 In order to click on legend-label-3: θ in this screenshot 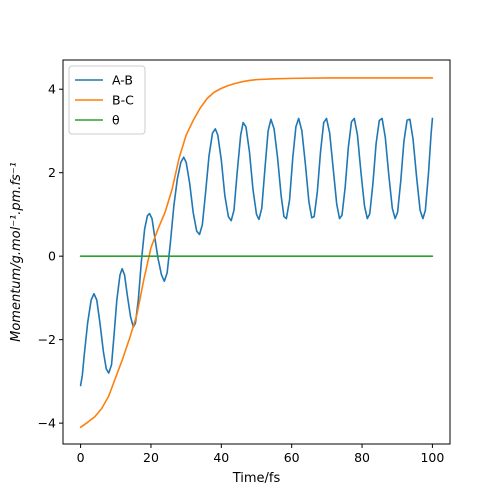, I will do `click(116, 120)`.